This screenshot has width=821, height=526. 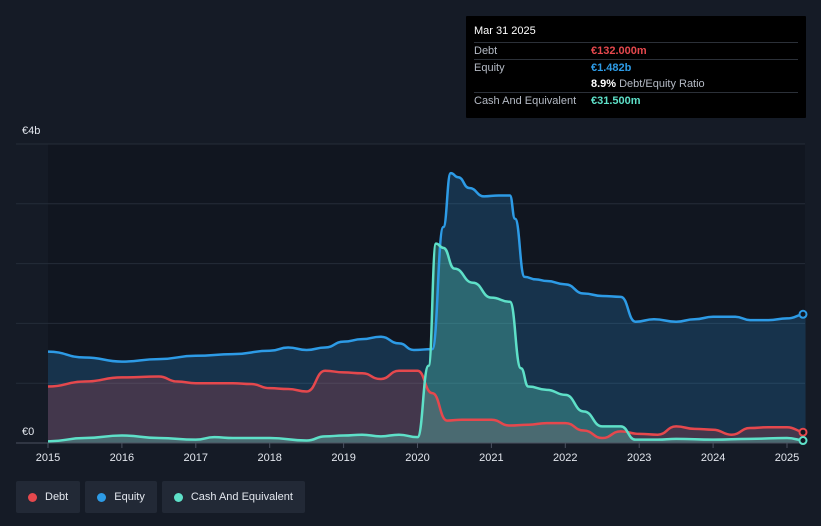 I want to click on legend-debt-label: Debt, so click(x=57, y=497).